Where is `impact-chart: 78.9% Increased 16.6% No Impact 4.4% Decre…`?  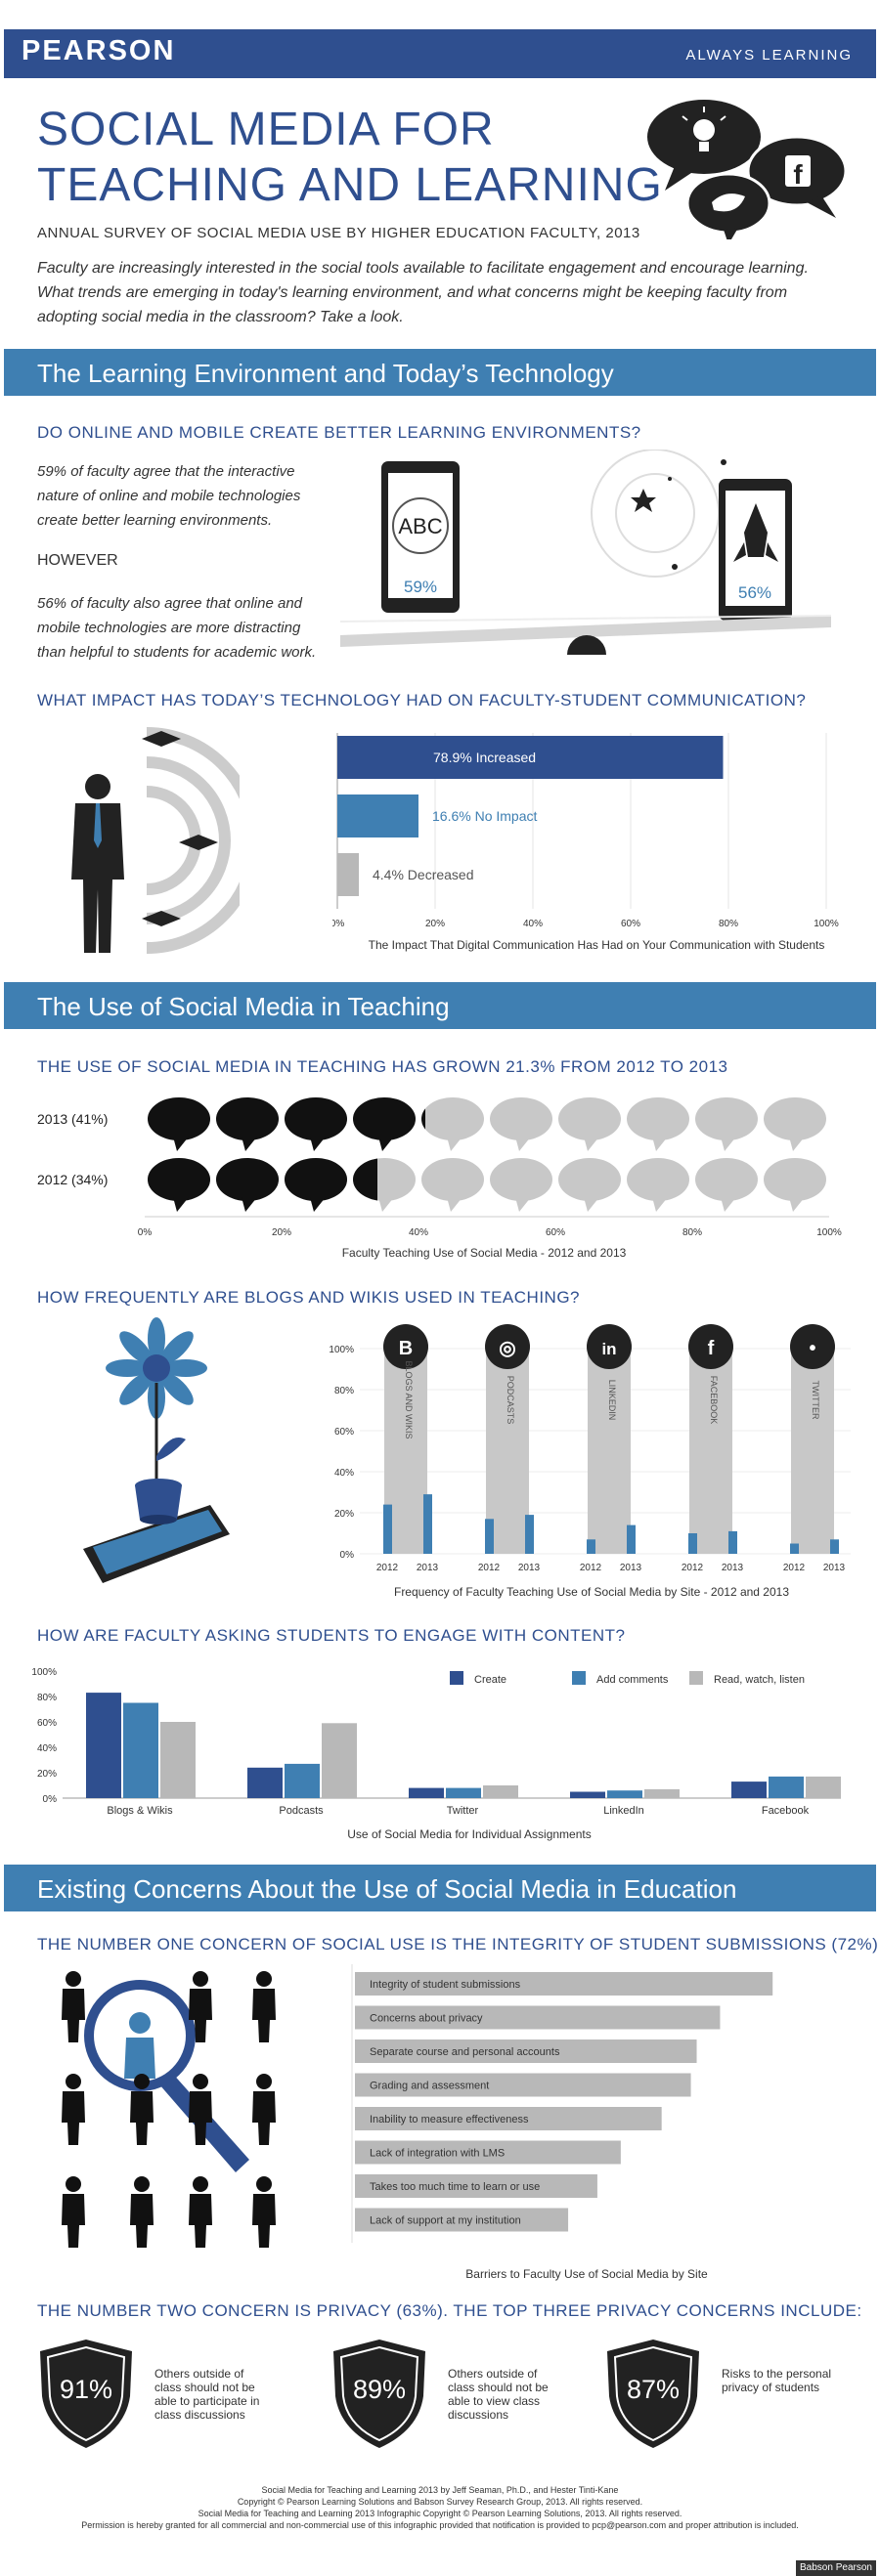 impact-chart: 78.9% Increased 16.6% No Impact 4.4% Decre… is located at coordinates (585, 831).